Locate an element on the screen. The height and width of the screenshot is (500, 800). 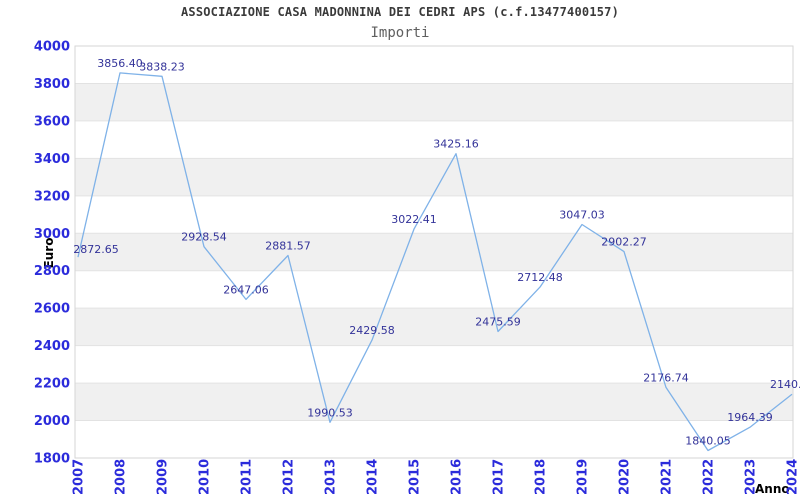
point-value-label: 2647.06 is located at coordinates (246, 289).